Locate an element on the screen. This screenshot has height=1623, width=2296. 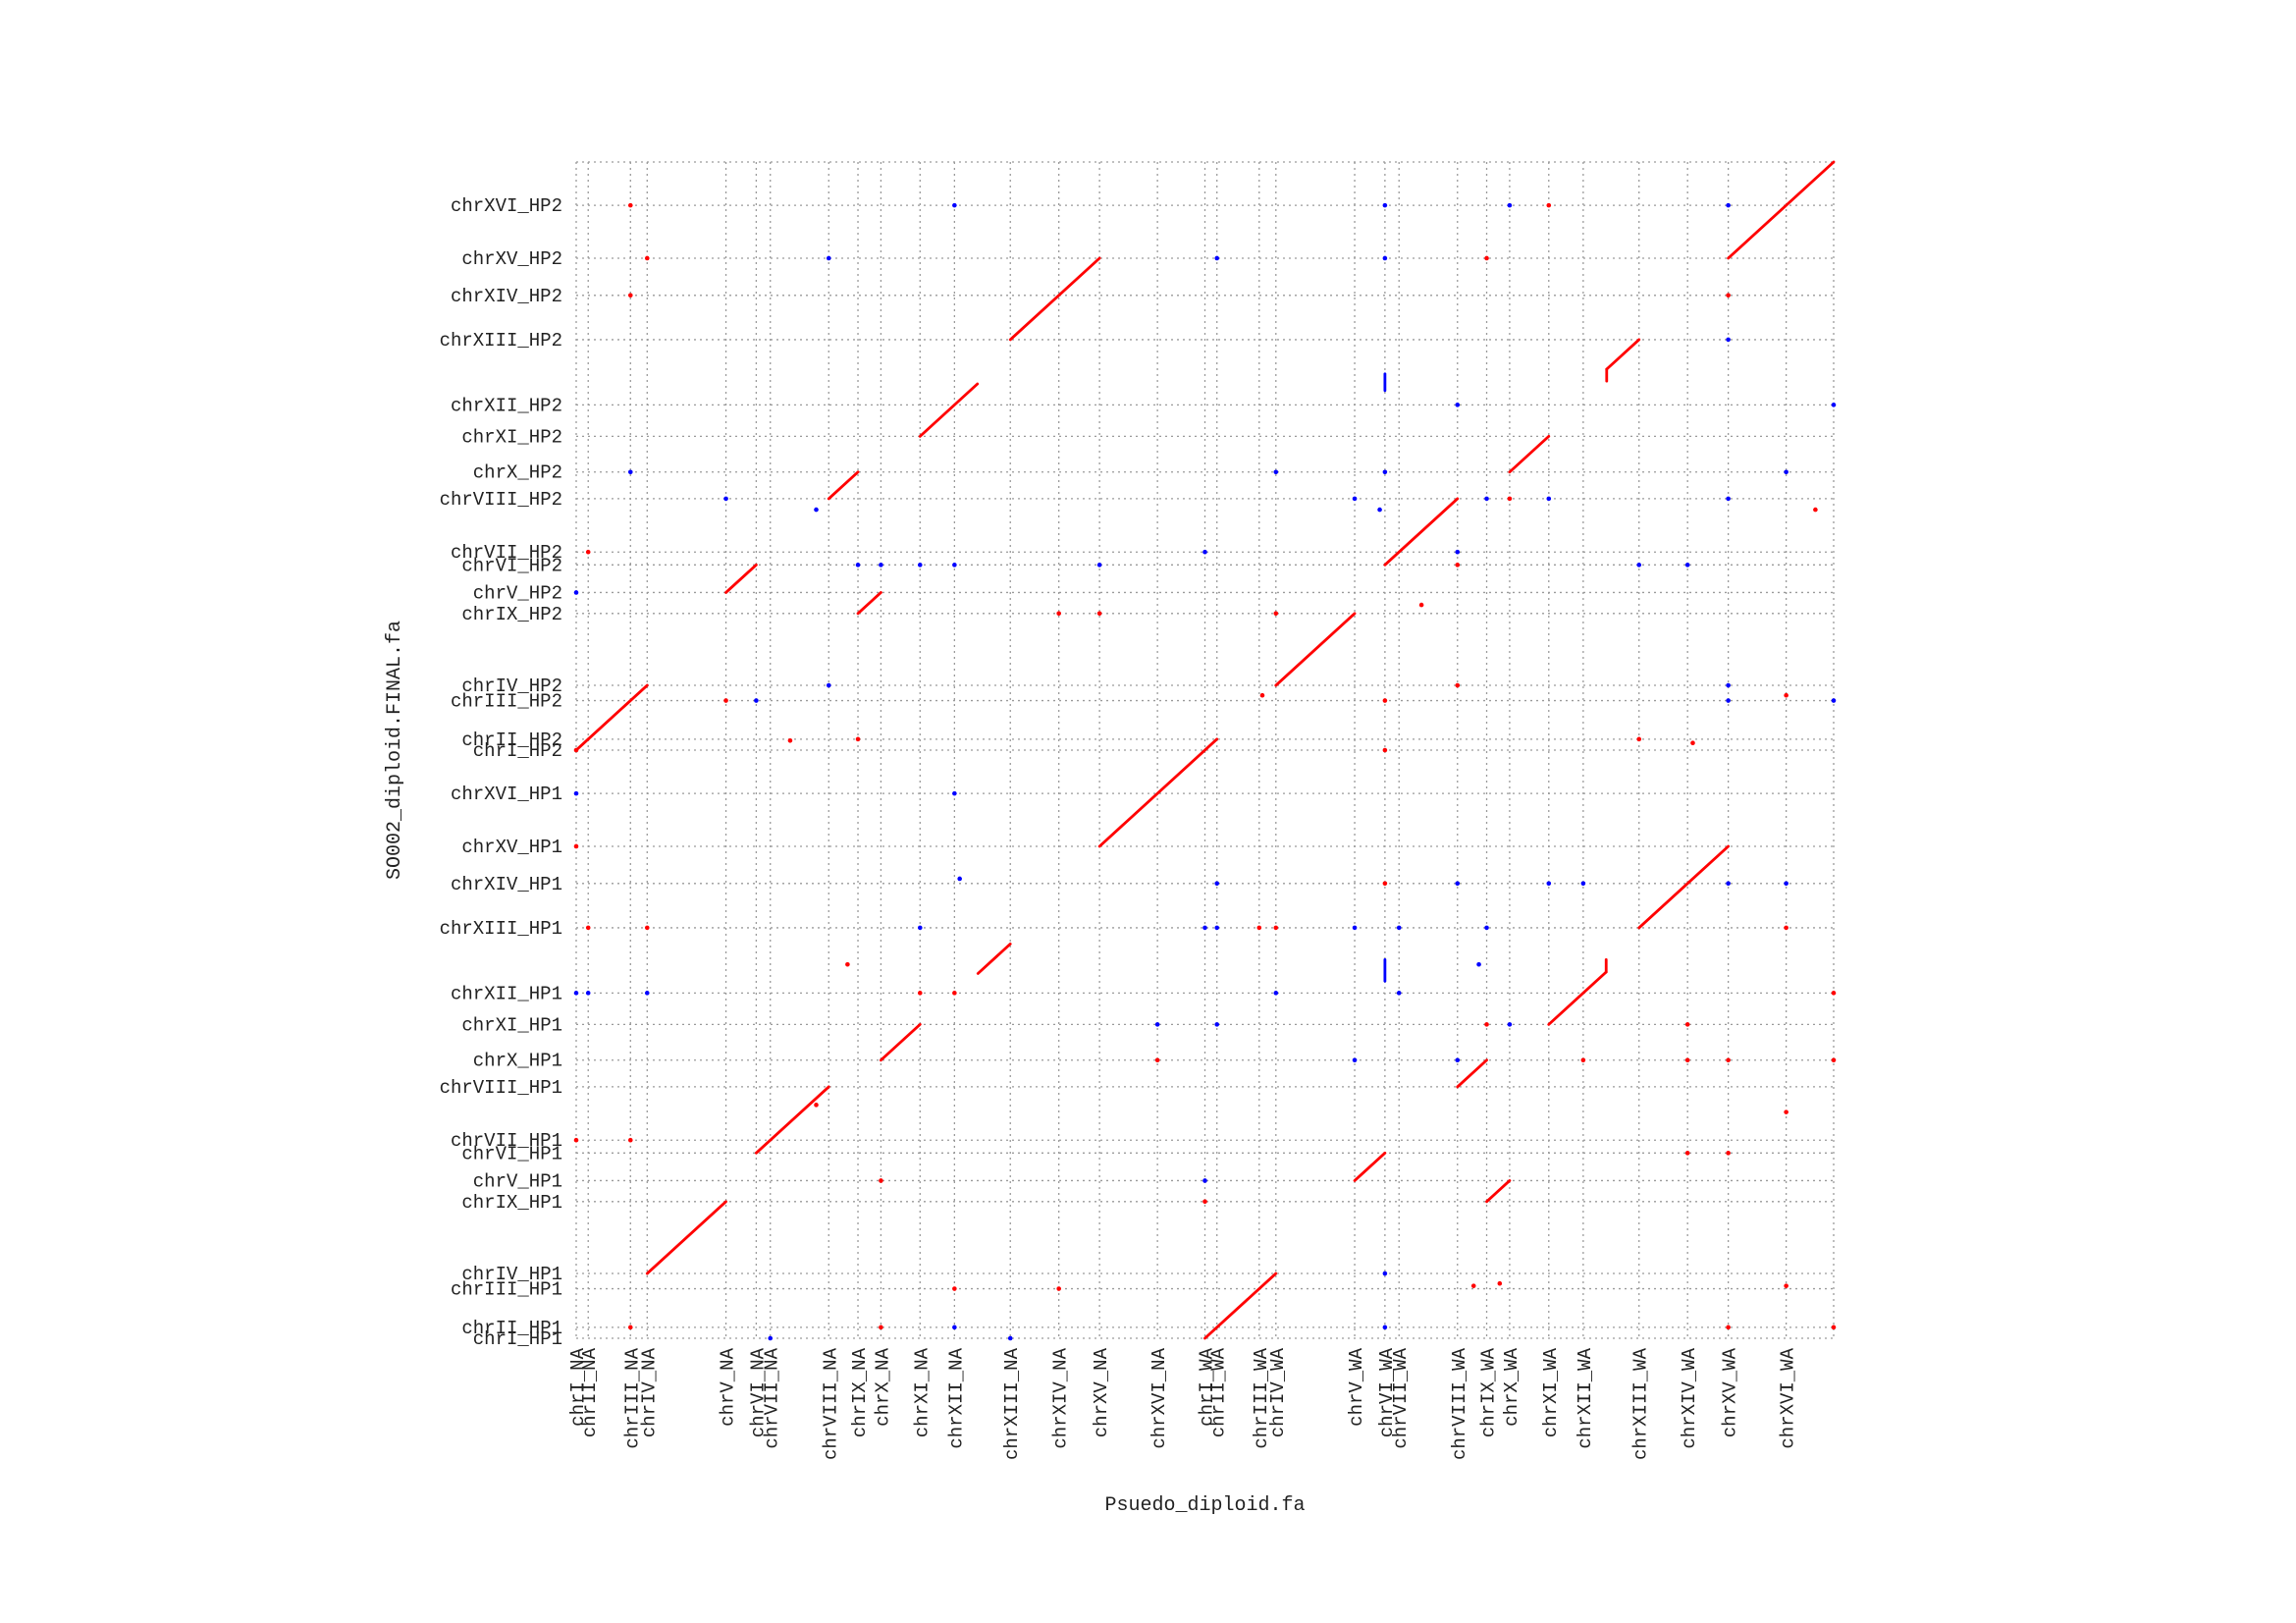
x-tick-label: chrXI_NA is located at coordinates (922, 1392).